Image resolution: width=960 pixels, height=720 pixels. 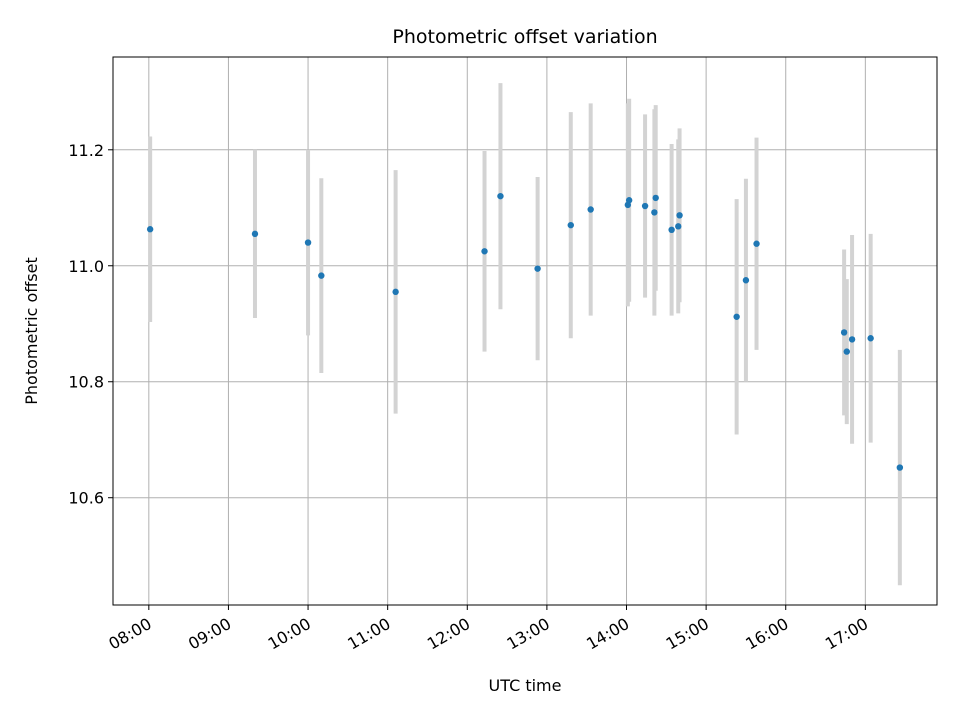 What do you see at coordinates (525, 685) in the screenshot?
I see `x-axis-title: UTC time` at bounding box center [525, 685].